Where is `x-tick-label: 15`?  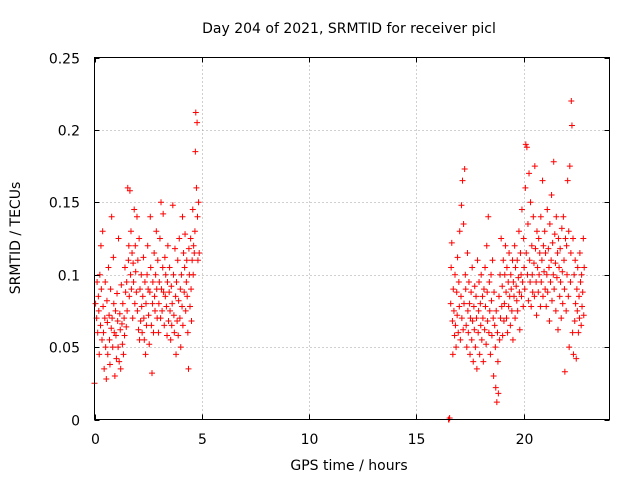
x-tick-label: 15 is located at coordinates (417, 440).